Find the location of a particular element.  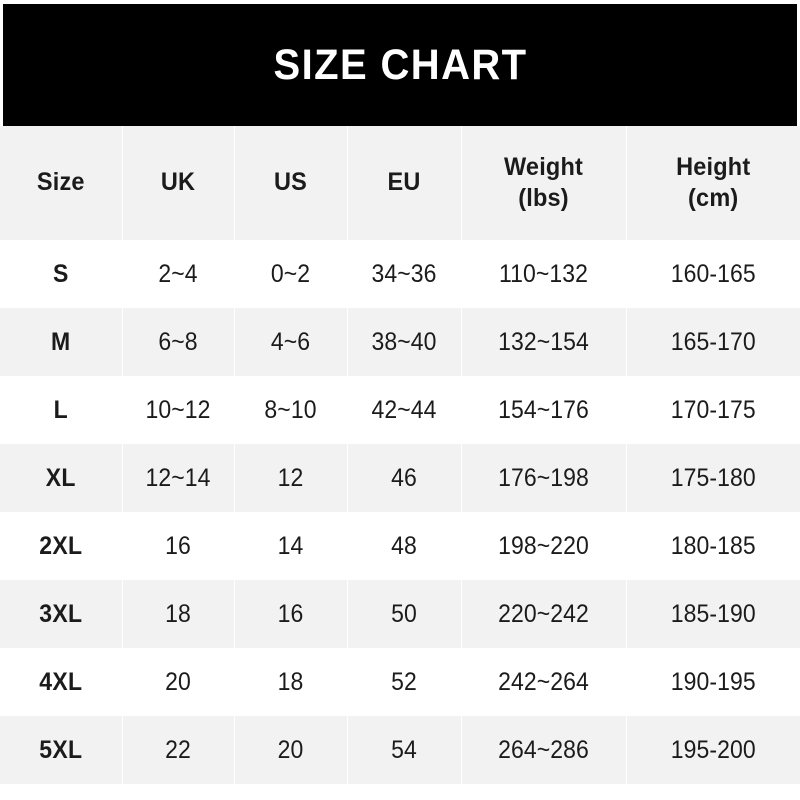

table-row: L 10~12 8~10 42~44 154~176 170-175 is located at coordinates (400, 410).